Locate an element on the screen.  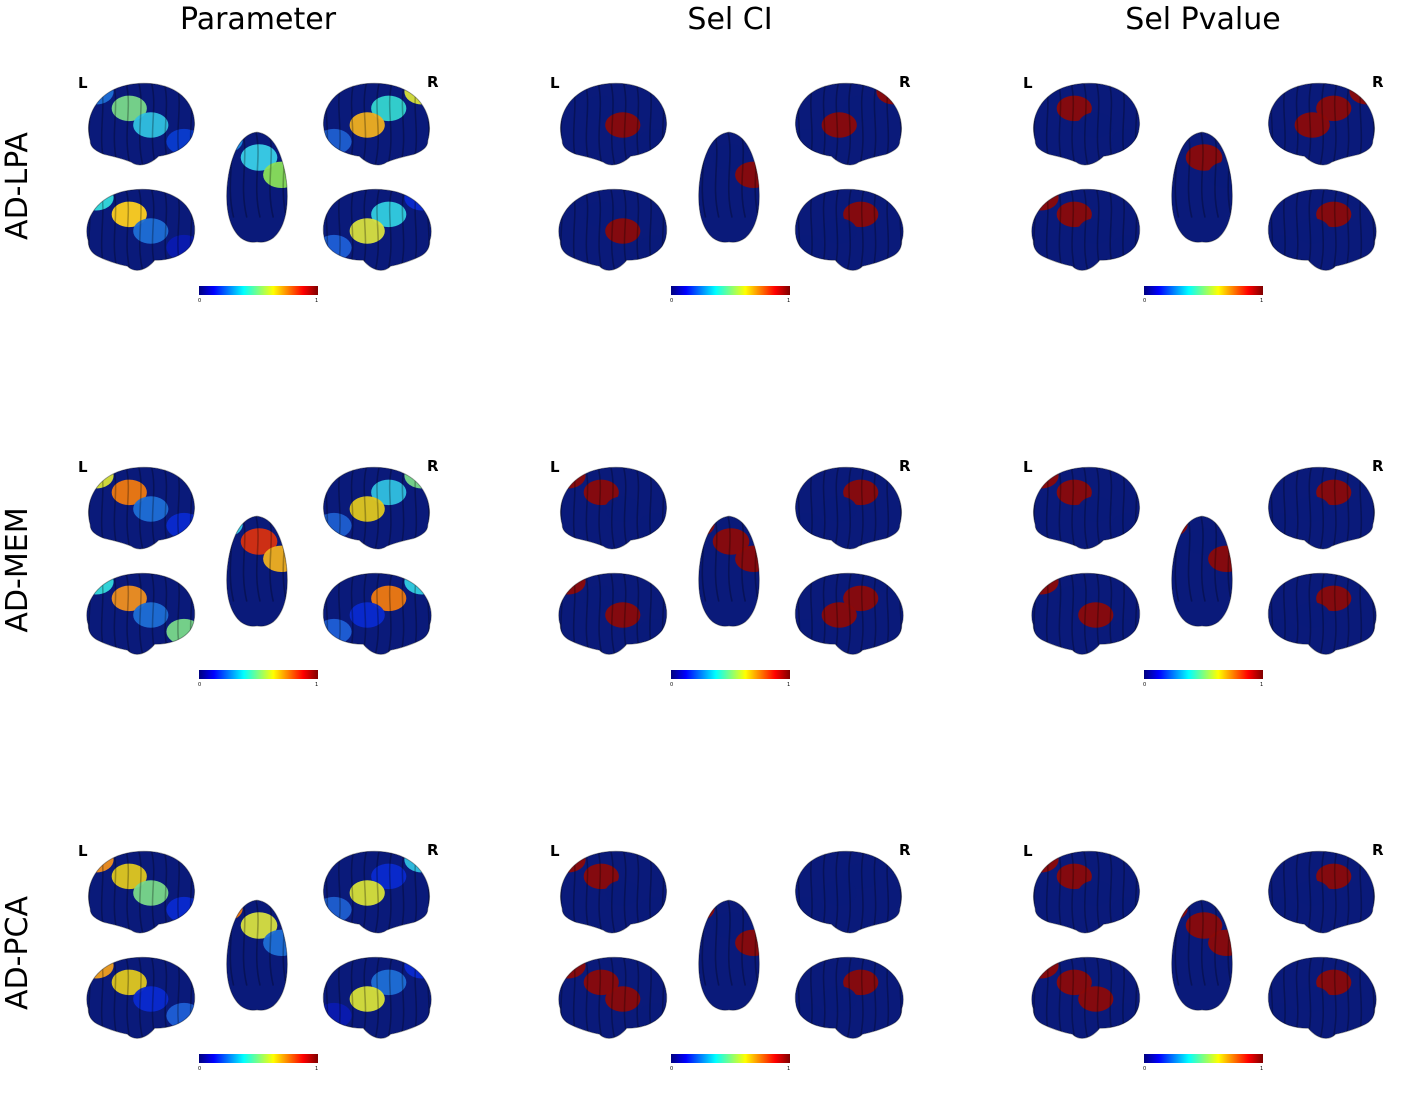
column-title: Sel CI is located at coordinates (730, 19).